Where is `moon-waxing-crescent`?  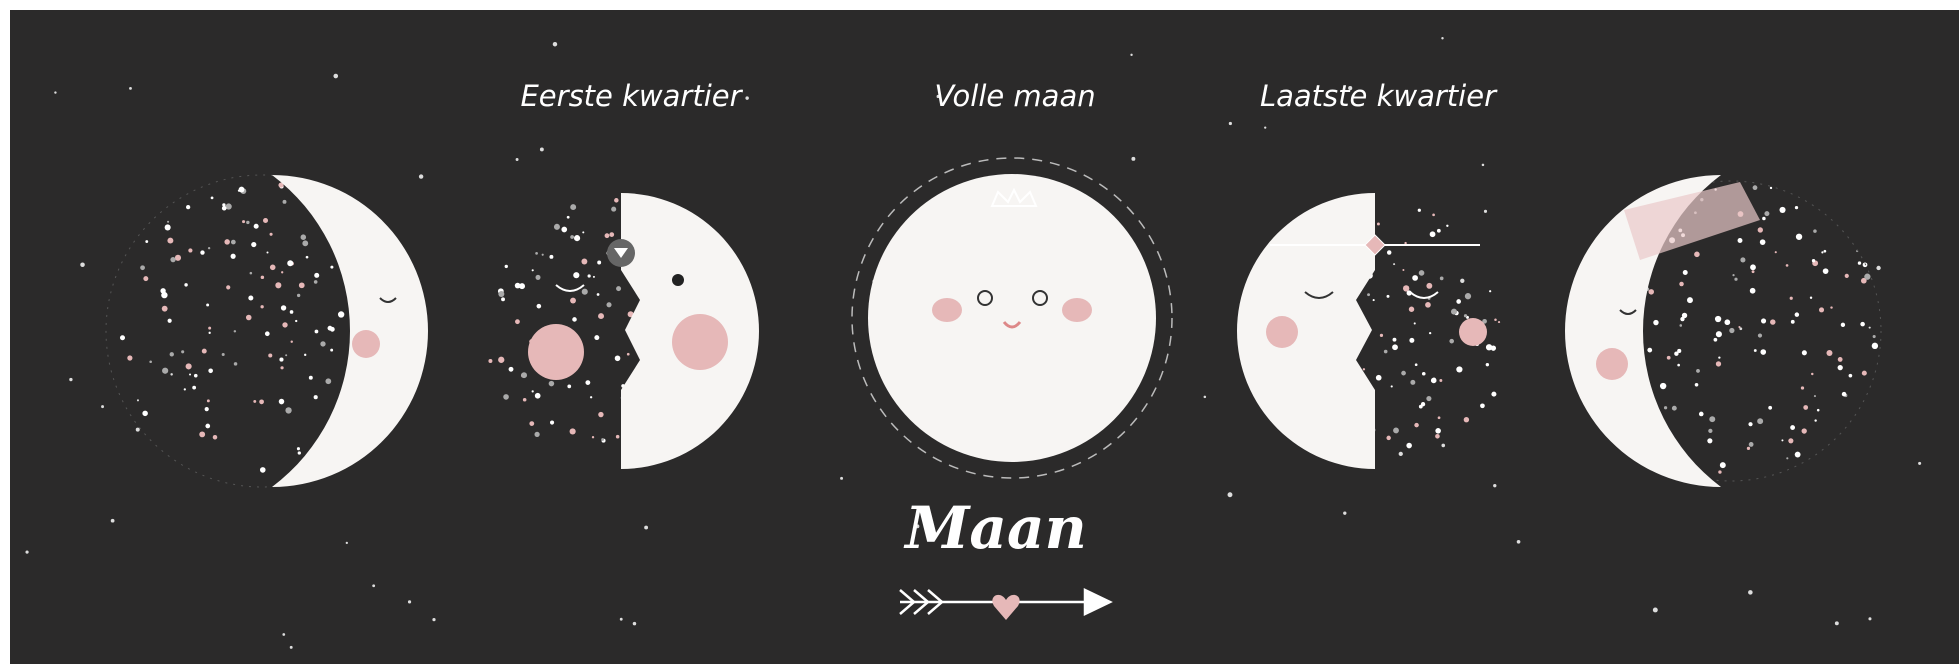
moon-waxing-crescent is located at coordinates (266, 331).